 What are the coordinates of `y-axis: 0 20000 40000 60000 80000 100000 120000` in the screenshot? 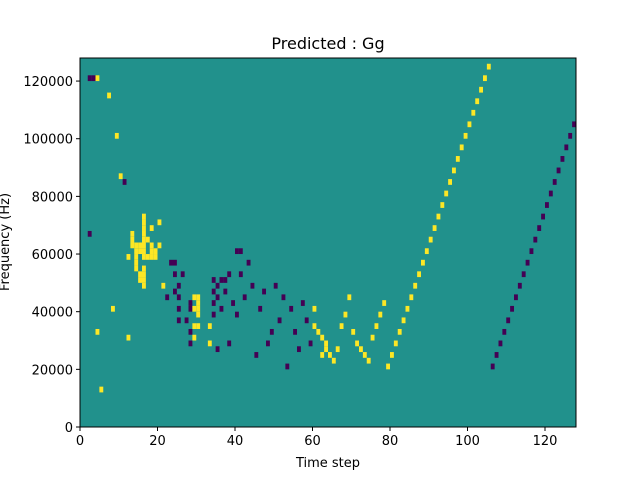 It's located at (51, 255).